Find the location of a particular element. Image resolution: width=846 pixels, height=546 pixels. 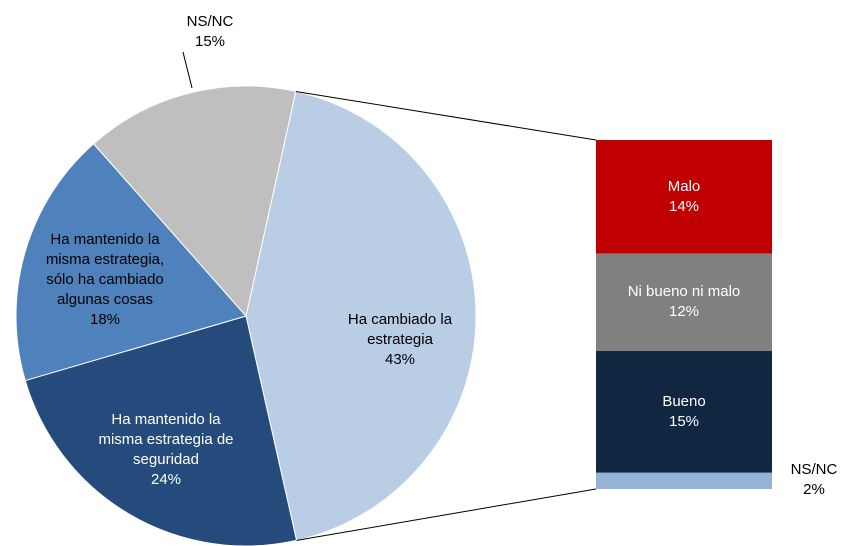

data-label: NS/NC 15% is located at coordinates (210, 32).